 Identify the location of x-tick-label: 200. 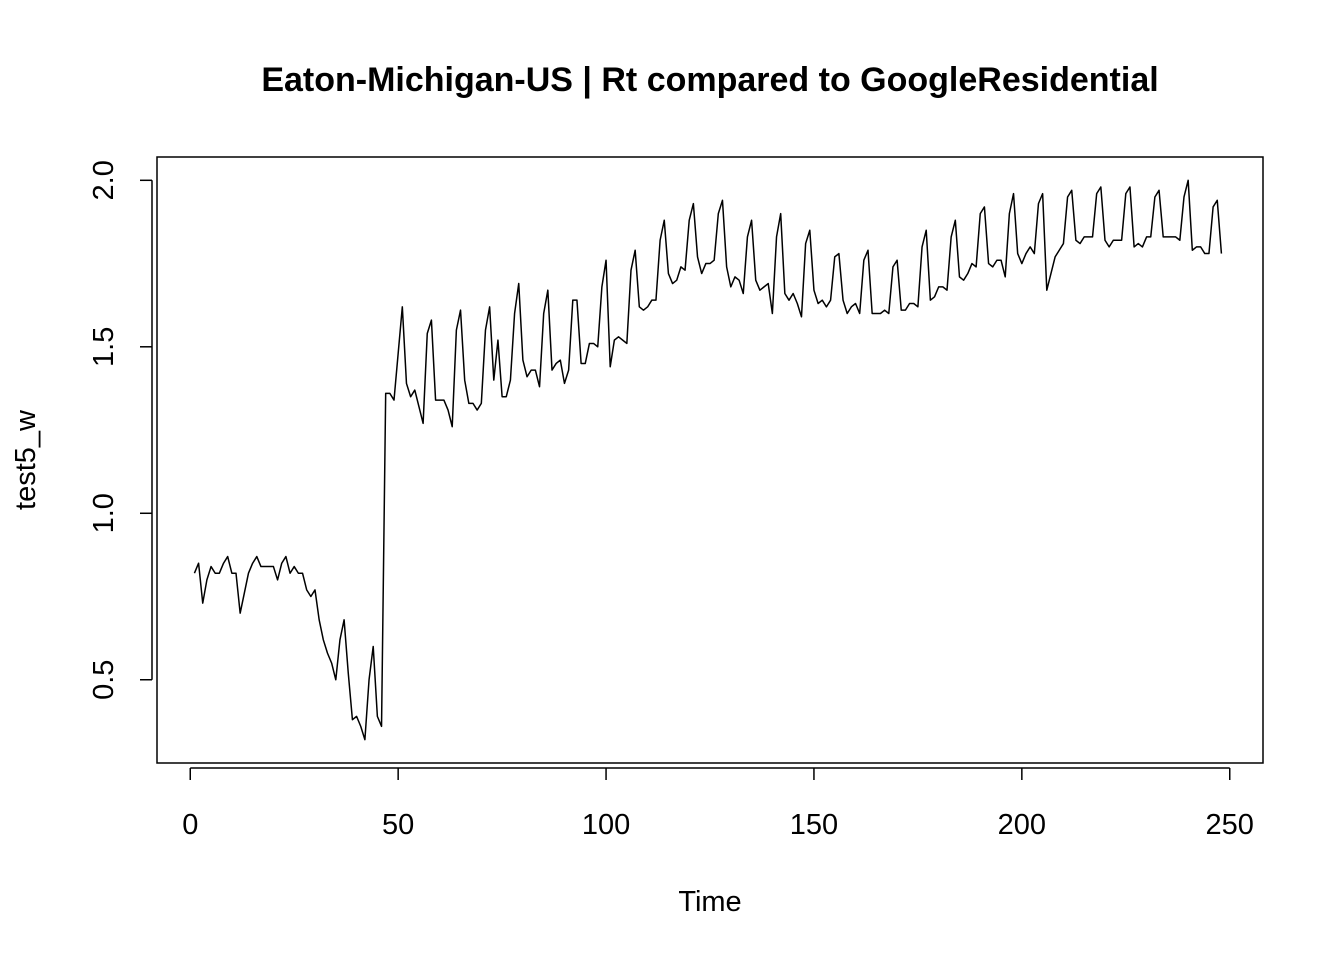
(1022, 825).